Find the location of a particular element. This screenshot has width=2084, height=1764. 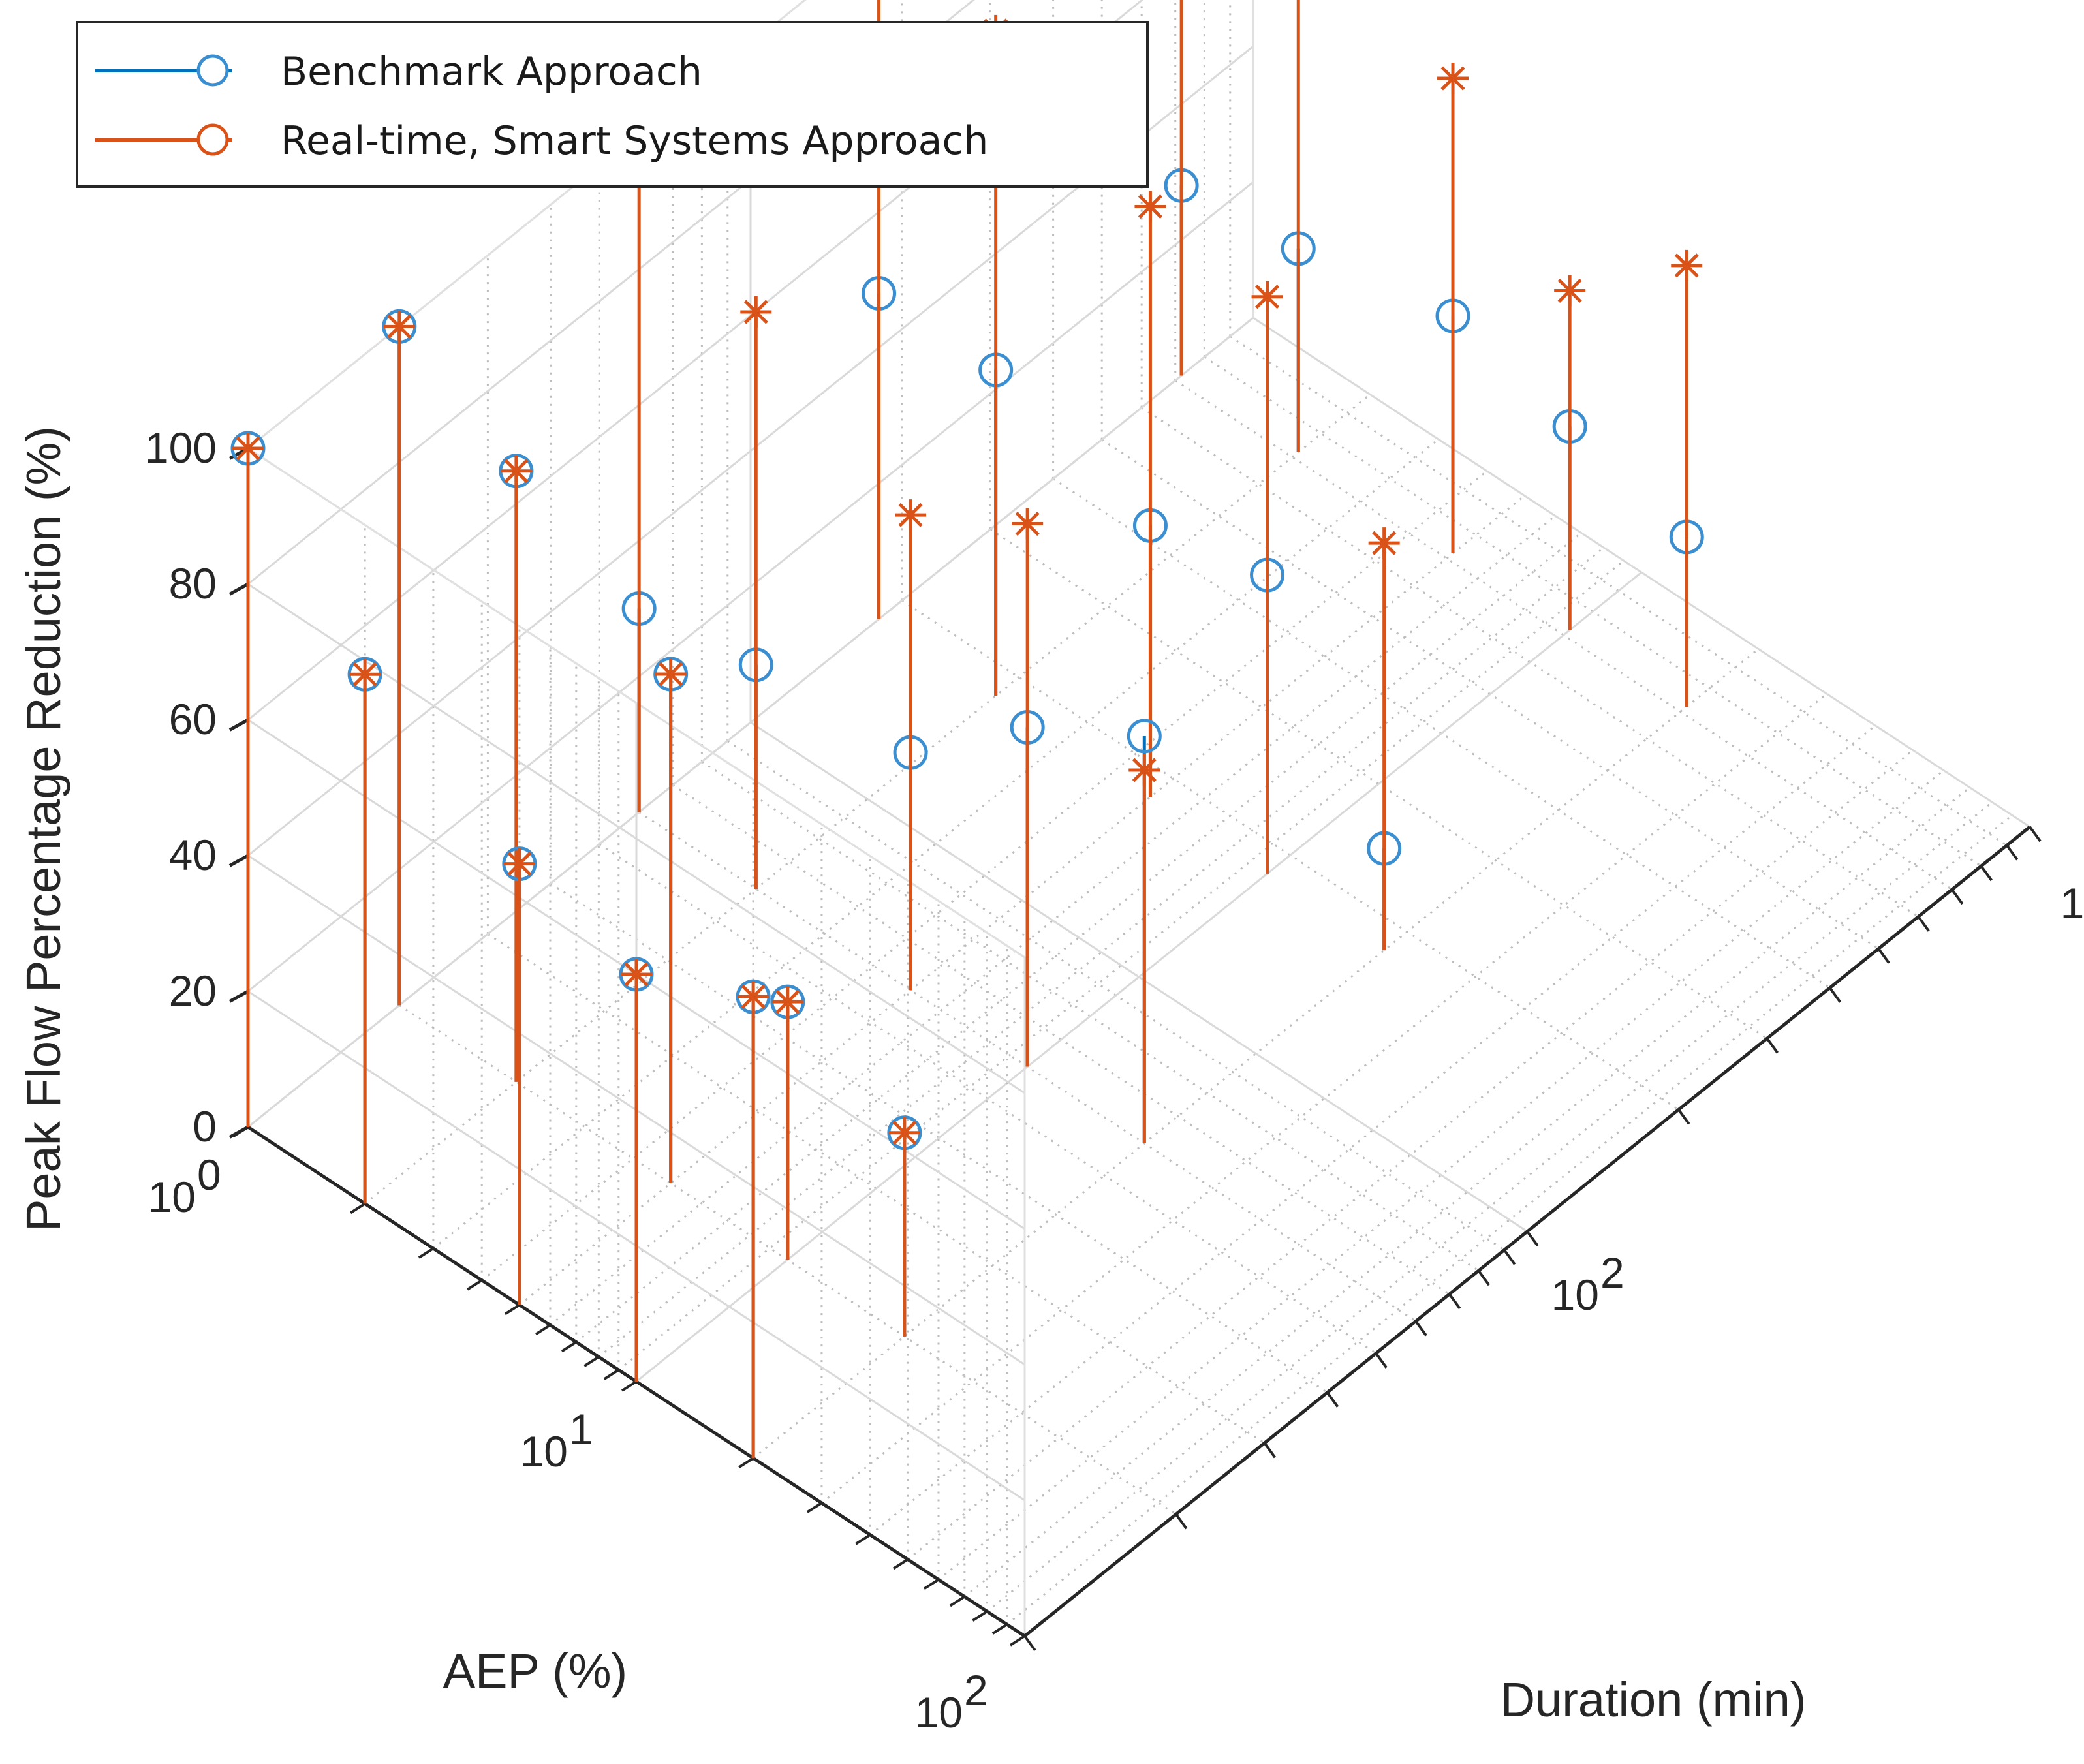

legend-label-benchmark: Benchmark Approach is located at coordinates (491, 72).